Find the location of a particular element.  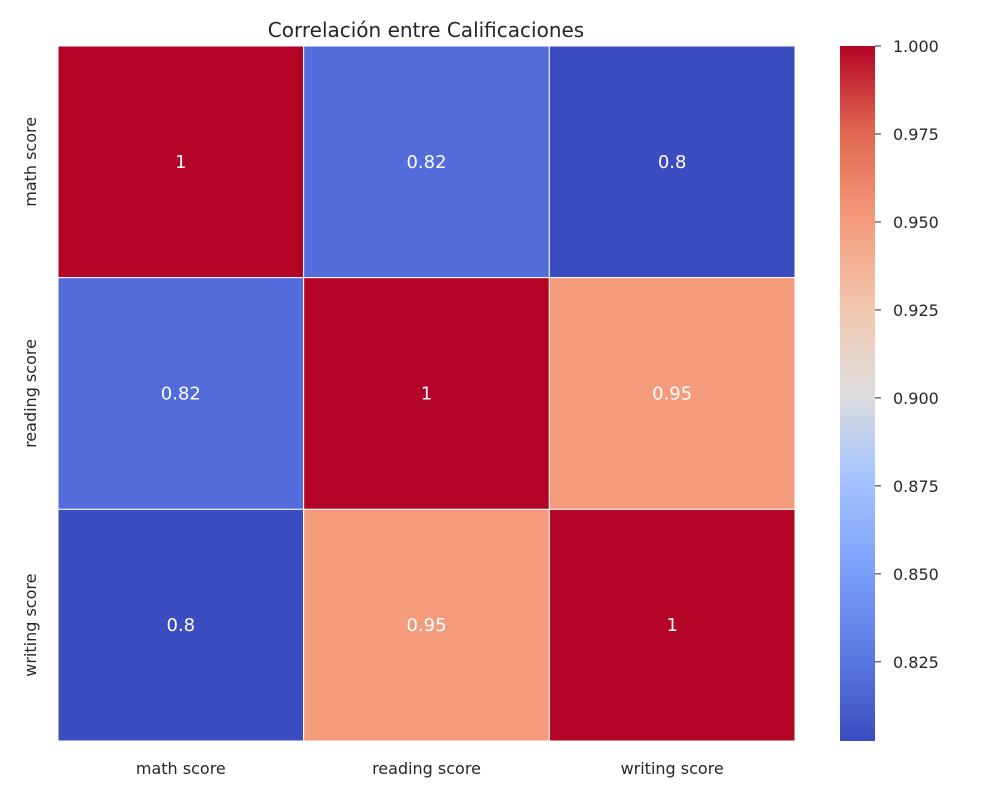

x-tick-labels: math score reading score writing score is located at coordinates (430, 768).